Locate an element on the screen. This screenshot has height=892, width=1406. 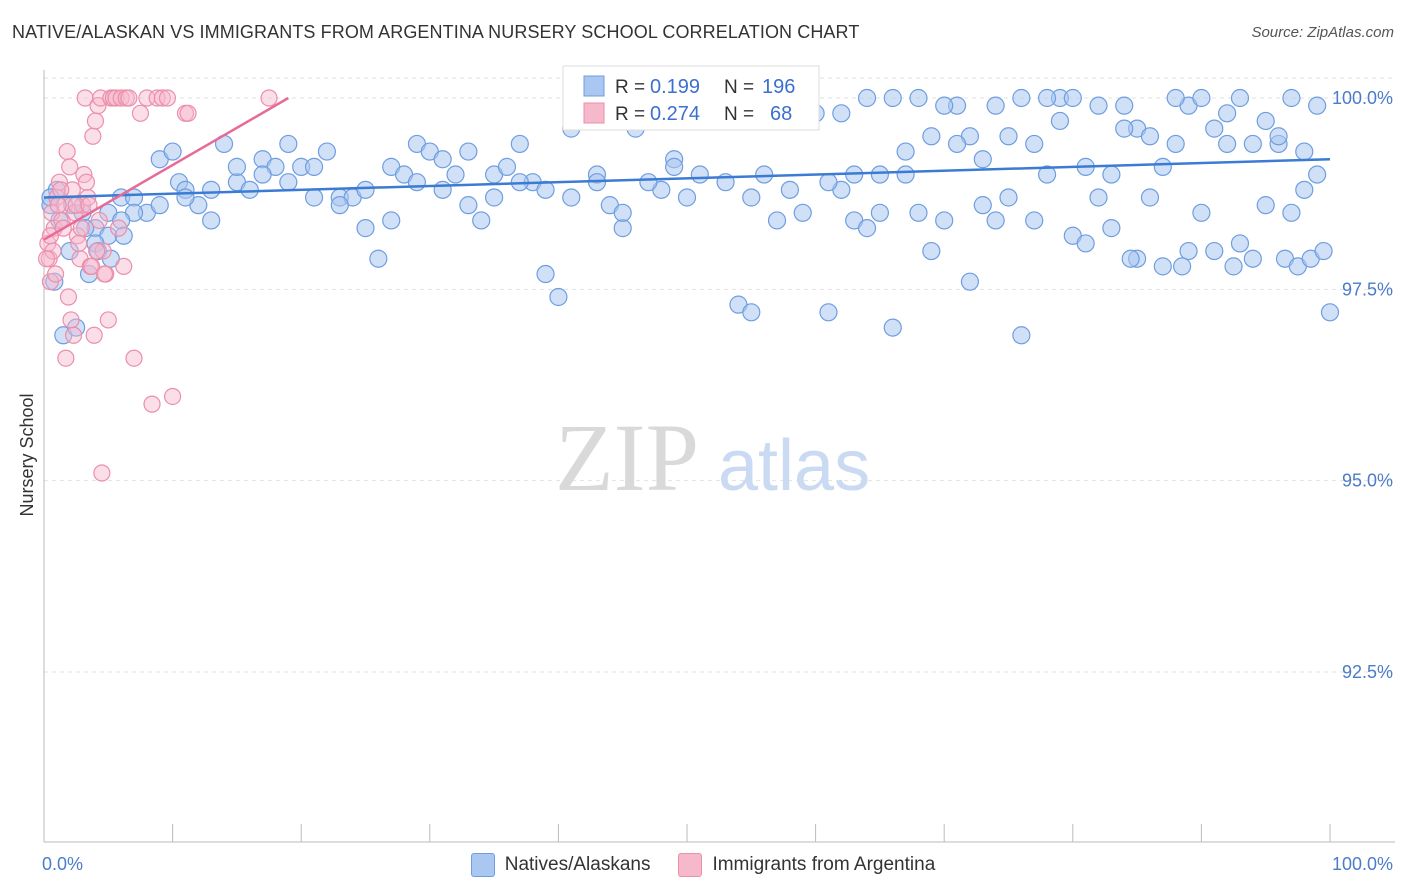
trend-line-argentina is located at coordinates (166, 168).